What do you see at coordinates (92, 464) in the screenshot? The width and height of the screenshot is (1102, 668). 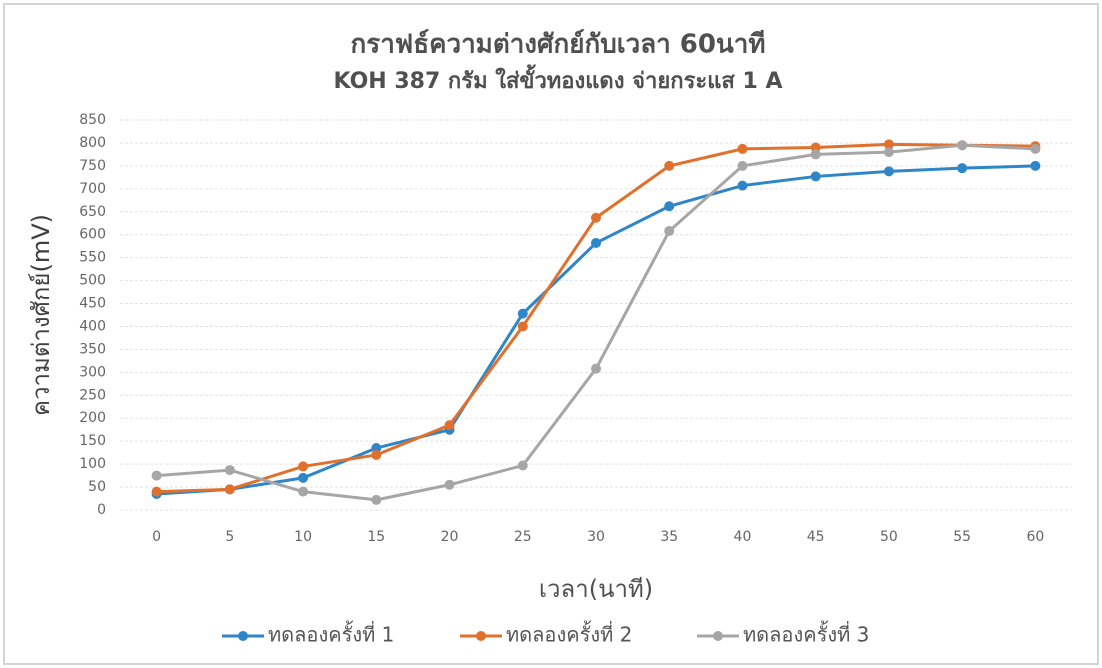 I see `y-tick-label: 100` at bounding box center [92, 464].